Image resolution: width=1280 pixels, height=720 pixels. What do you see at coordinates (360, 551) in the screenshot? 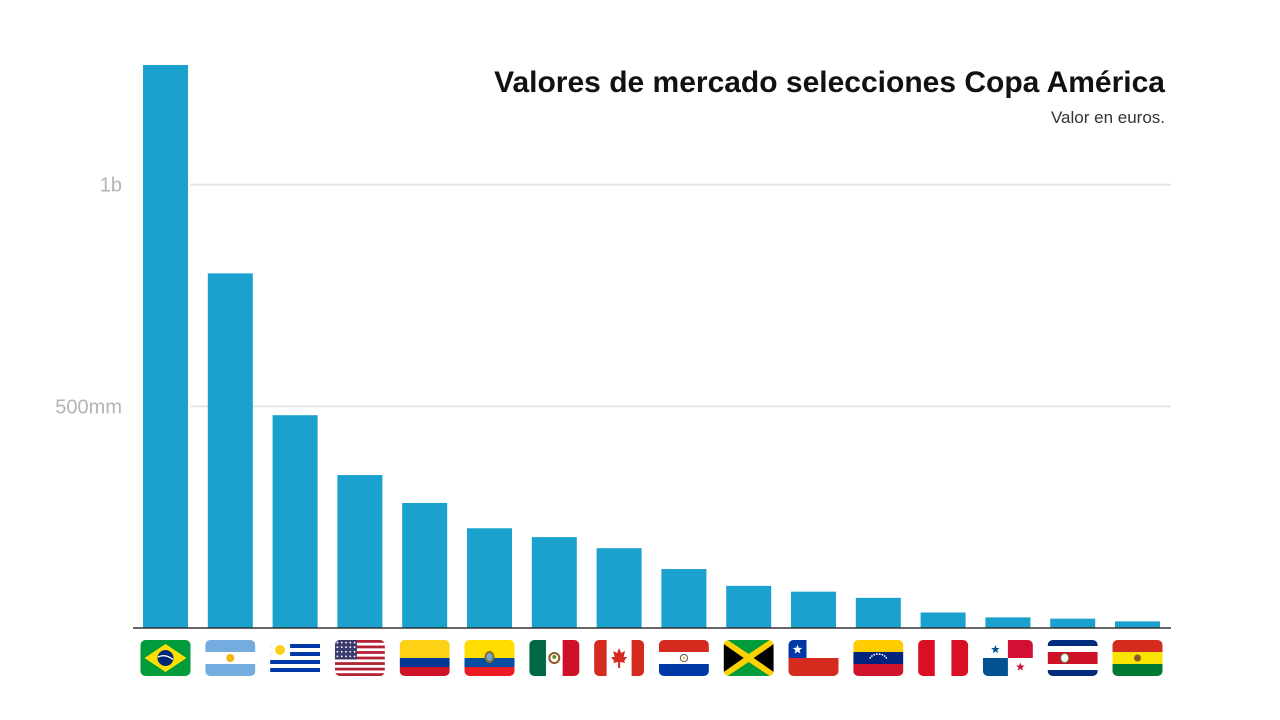
I see `bar-united-states` at bounding box center [360, 551].